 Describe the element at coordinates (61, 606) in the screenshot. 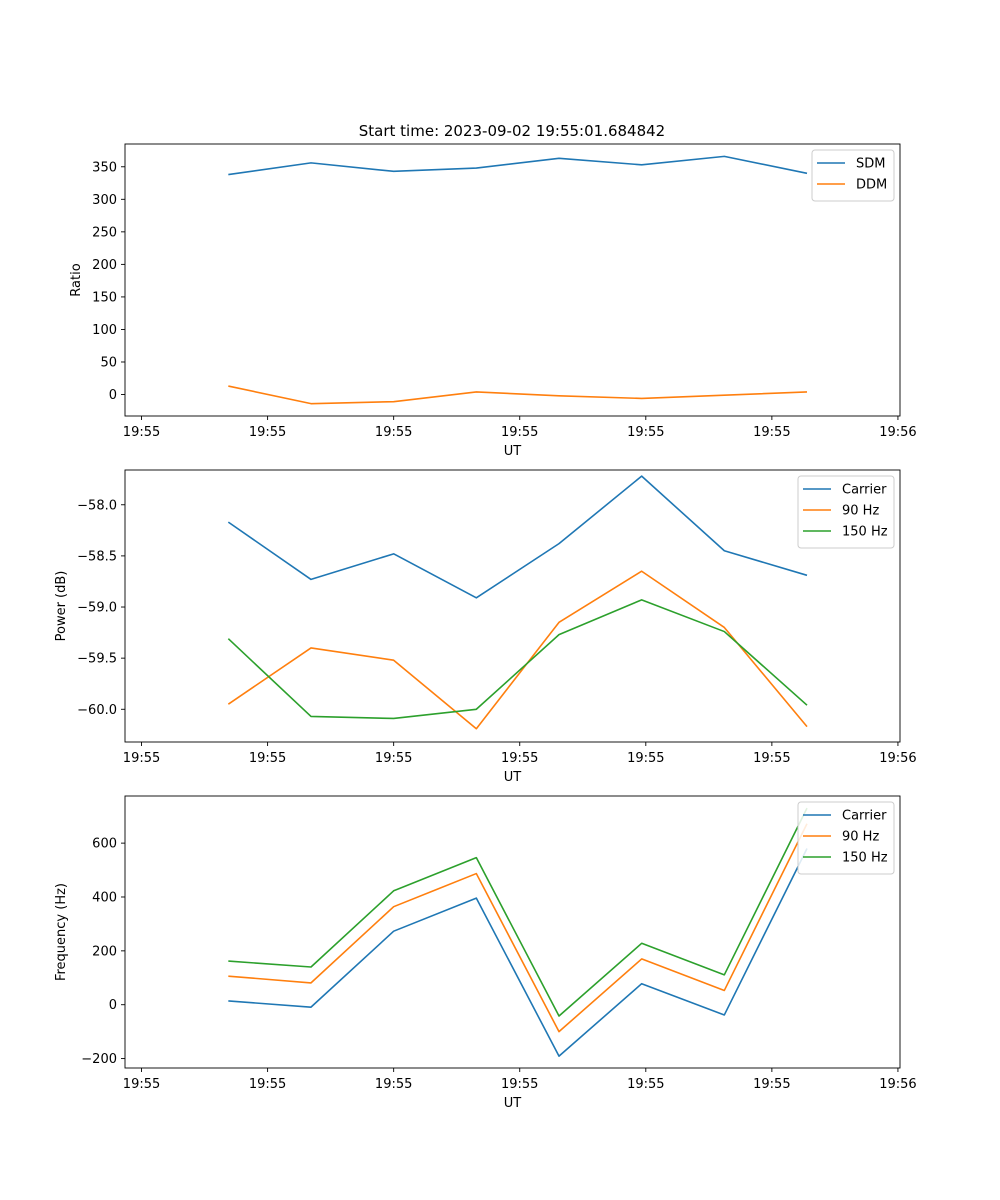

I see `y-axis-label: Power (dB)` at that location.